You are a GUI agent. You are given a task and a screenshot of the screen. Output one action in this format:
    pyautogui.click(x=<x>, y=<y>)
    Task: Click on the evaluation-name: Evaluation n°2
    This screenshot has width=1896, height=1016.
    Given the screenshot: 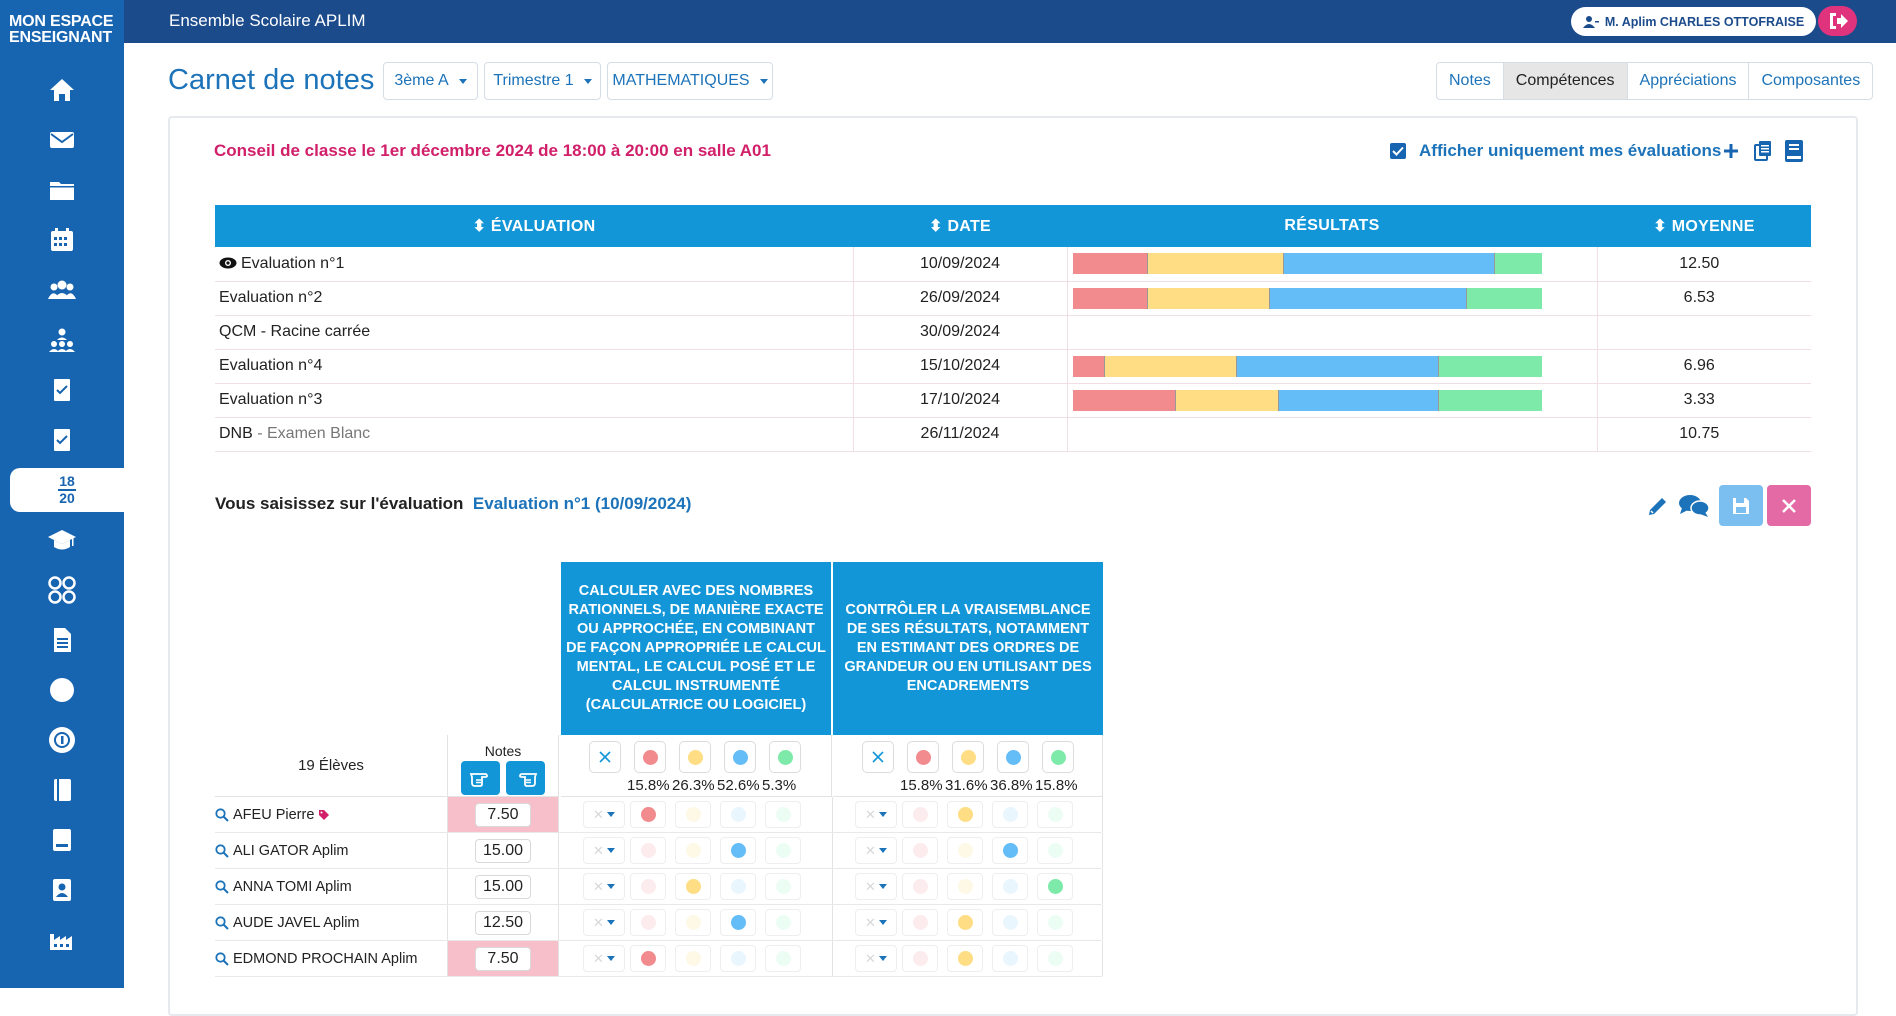 What is the action you would take?
    pyautogui.click(x=534, y=298)
    